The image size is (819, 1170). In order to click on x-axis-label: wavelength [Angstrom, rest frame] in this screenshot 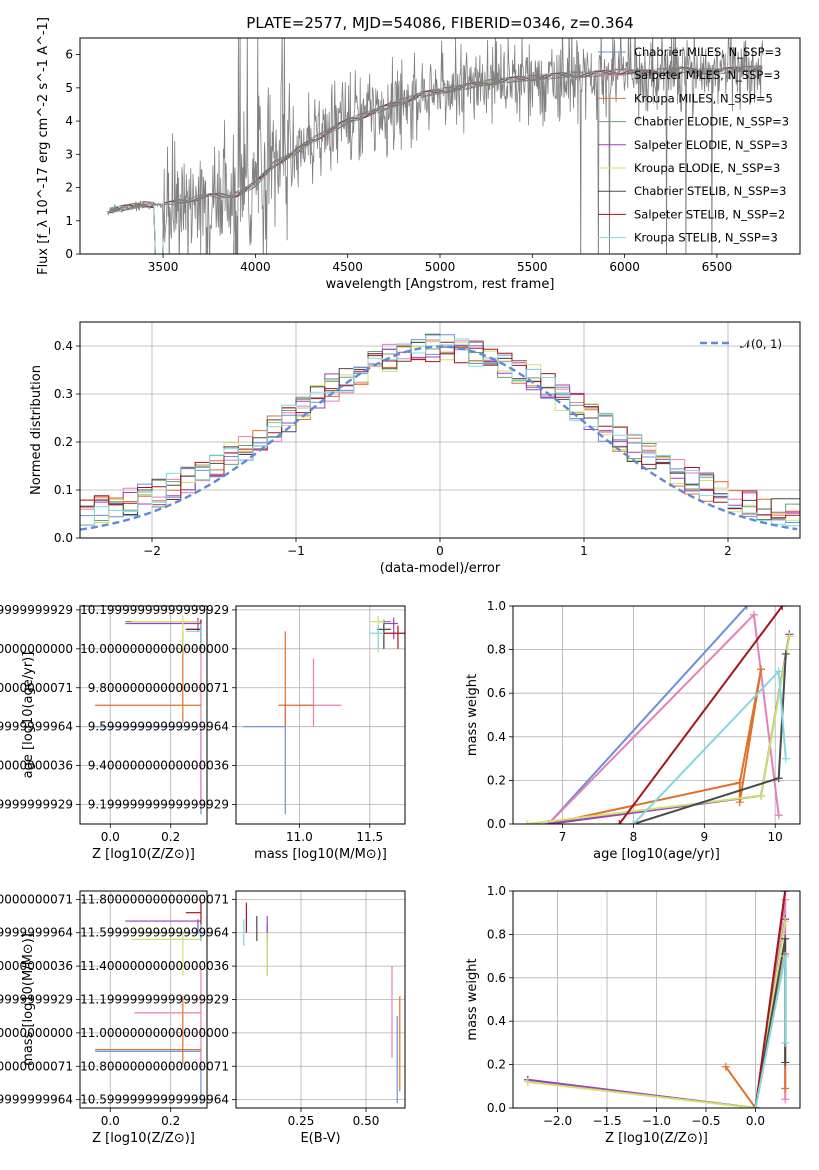, I will do `click(440, 284)`.